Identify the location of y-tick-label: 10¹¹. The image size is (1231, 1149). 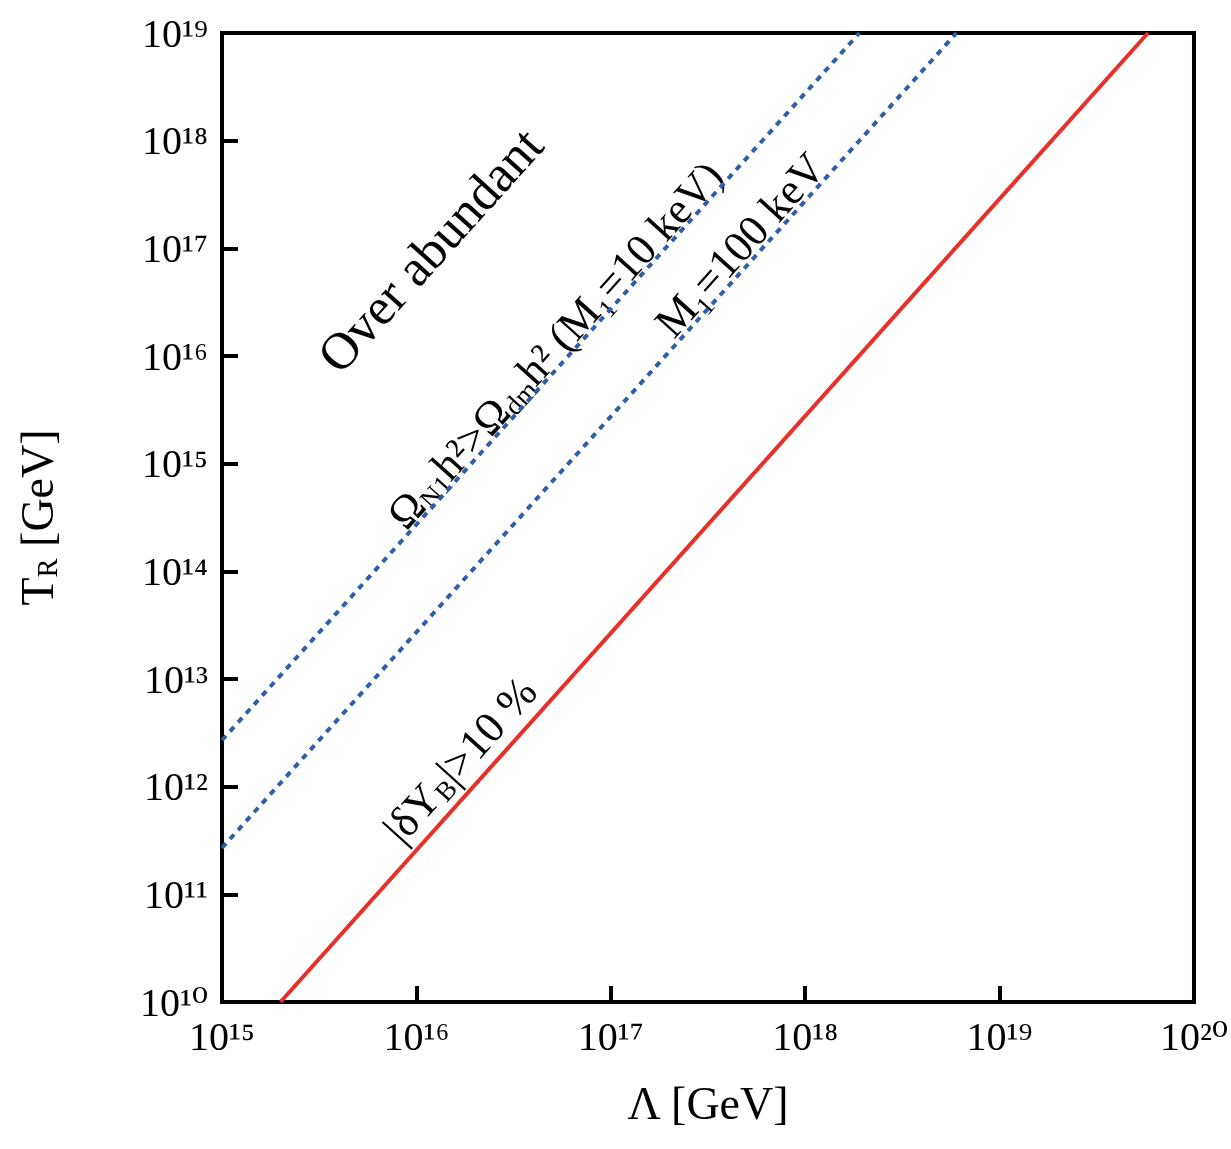
(176, 894).